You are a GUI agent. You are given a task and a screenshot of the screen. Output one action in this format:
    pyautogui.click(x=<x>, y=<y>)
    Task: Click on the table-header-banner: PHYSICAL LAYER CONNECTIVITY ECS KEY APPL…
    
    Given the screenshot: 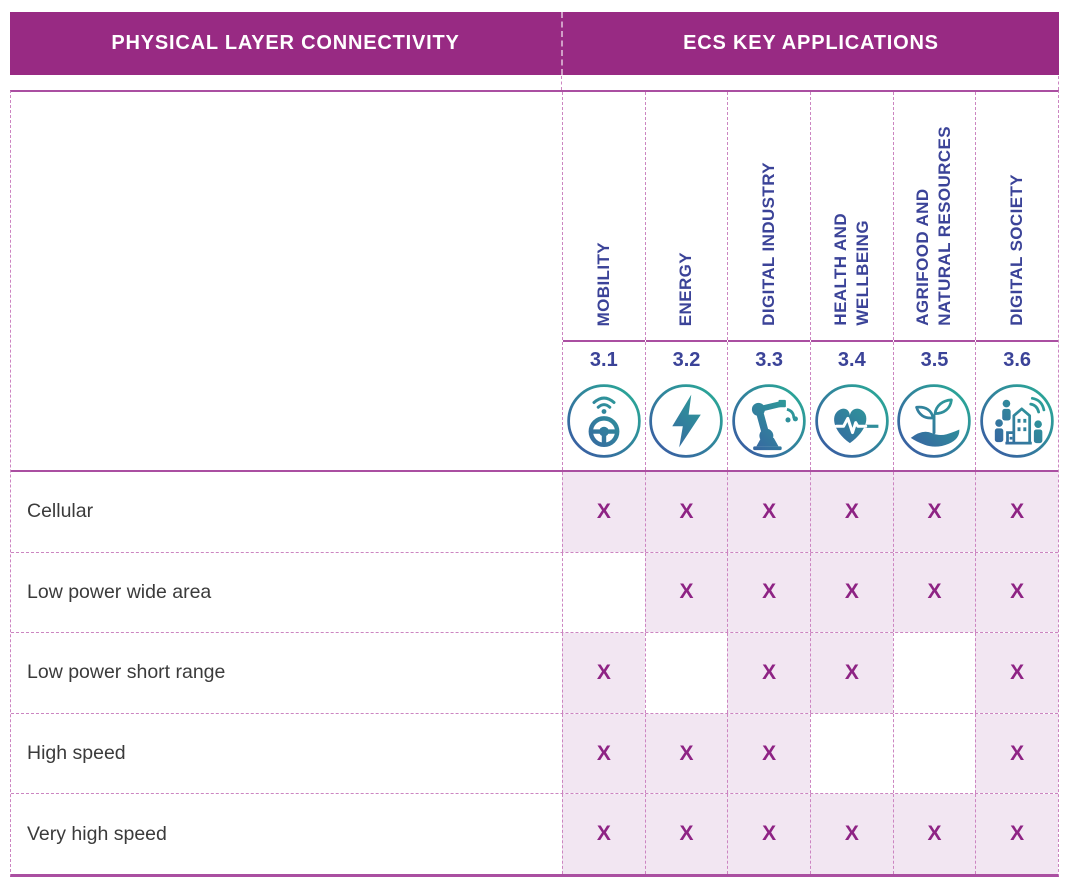 What is the action you would take?
    pyautogui.click(x=534, y=43)
    